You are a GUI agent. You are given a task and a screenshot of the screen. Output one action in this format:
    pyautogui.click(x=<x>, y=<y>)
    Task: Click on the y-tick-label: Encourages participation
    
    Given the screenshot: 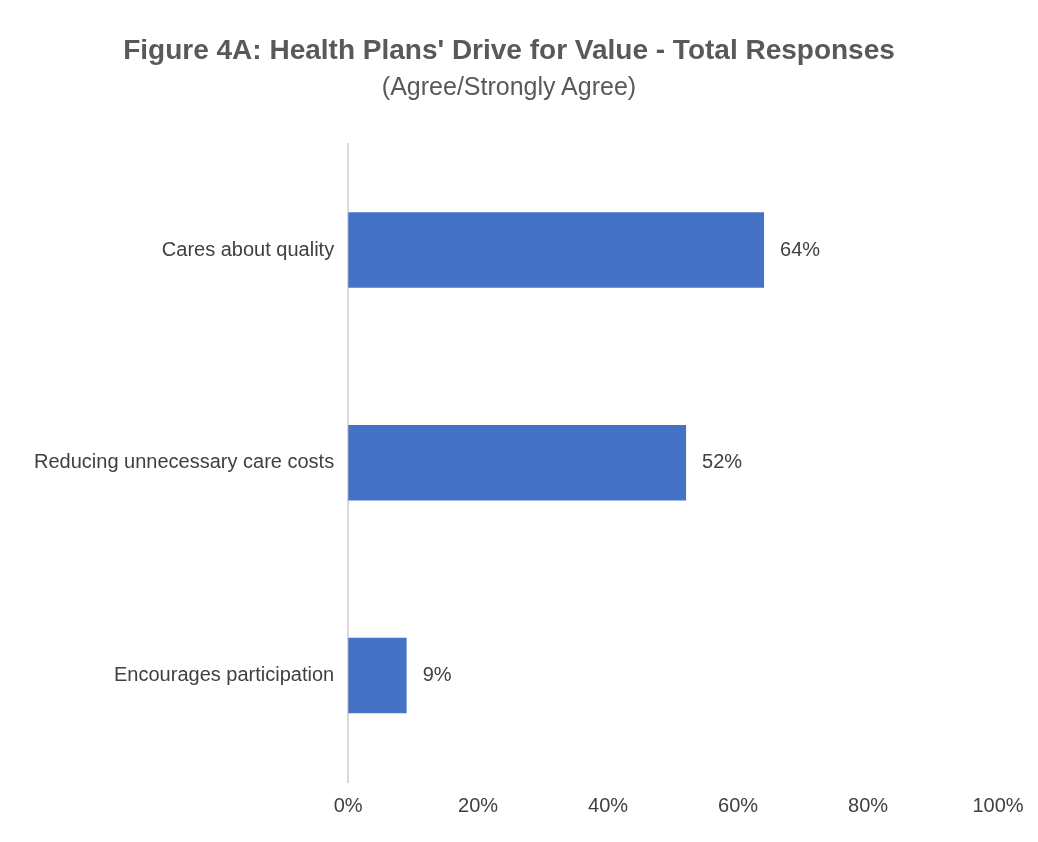 What is the action you would take?
    pyautogui.click(x=224, y=674)
    